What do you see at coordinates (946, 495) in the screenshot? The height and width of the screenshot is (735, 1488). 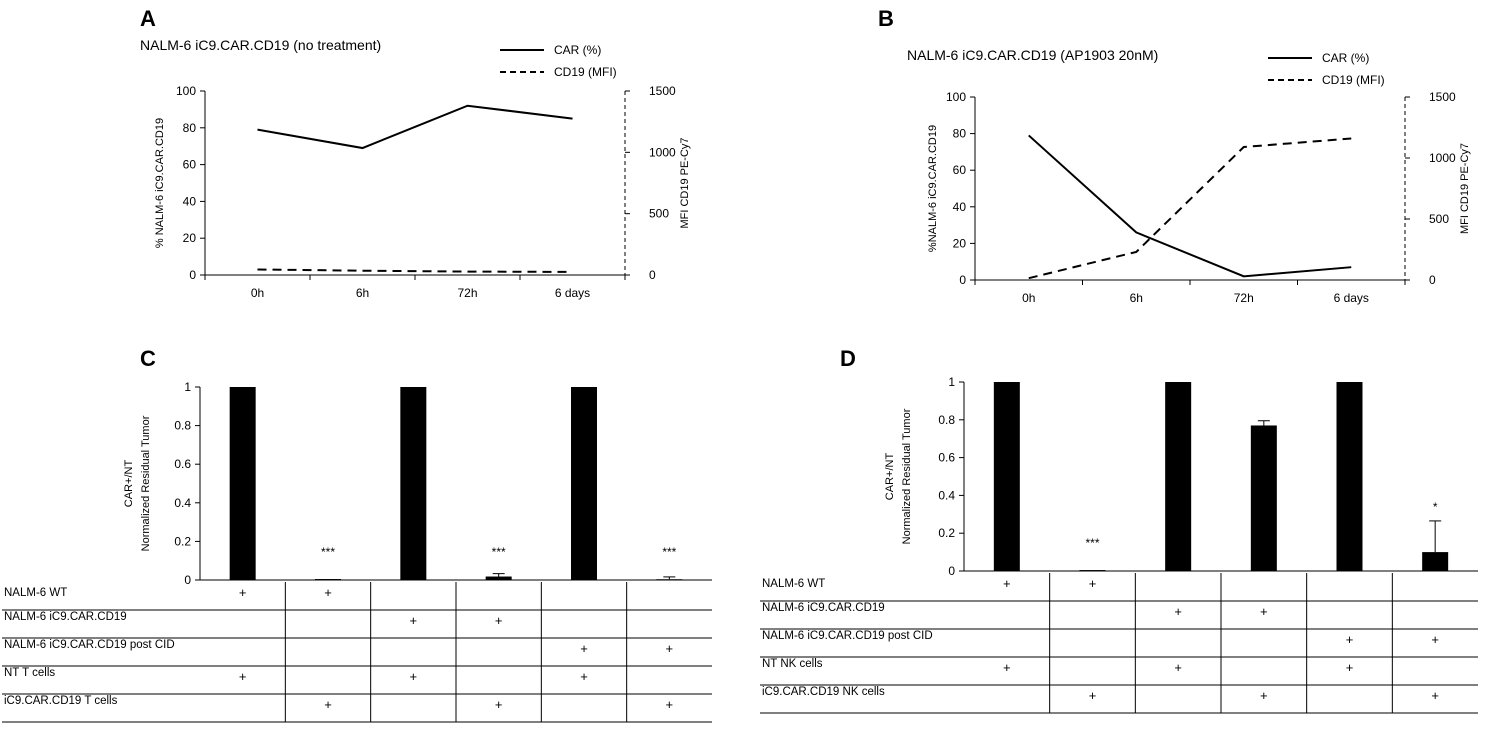 I see `y-tick-label-d-2: 0.4` at bounding box center [946, 495].